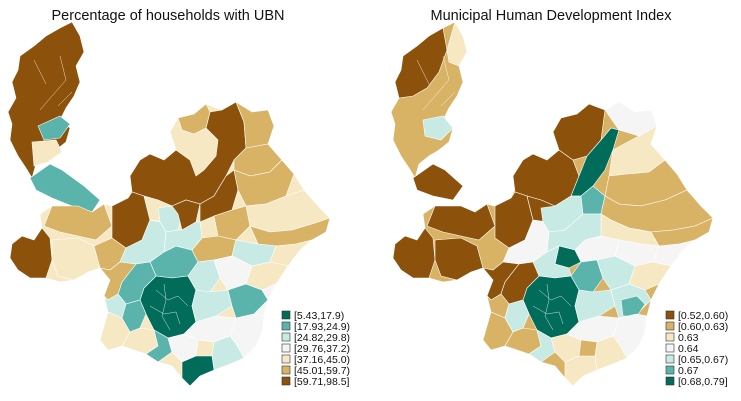 The width and height of the screenshot is (741, 401). What do you see at coordinates (688, 338) in the screenshot?
I see `legend-label: 0.63` at bounding box center [688, 338].